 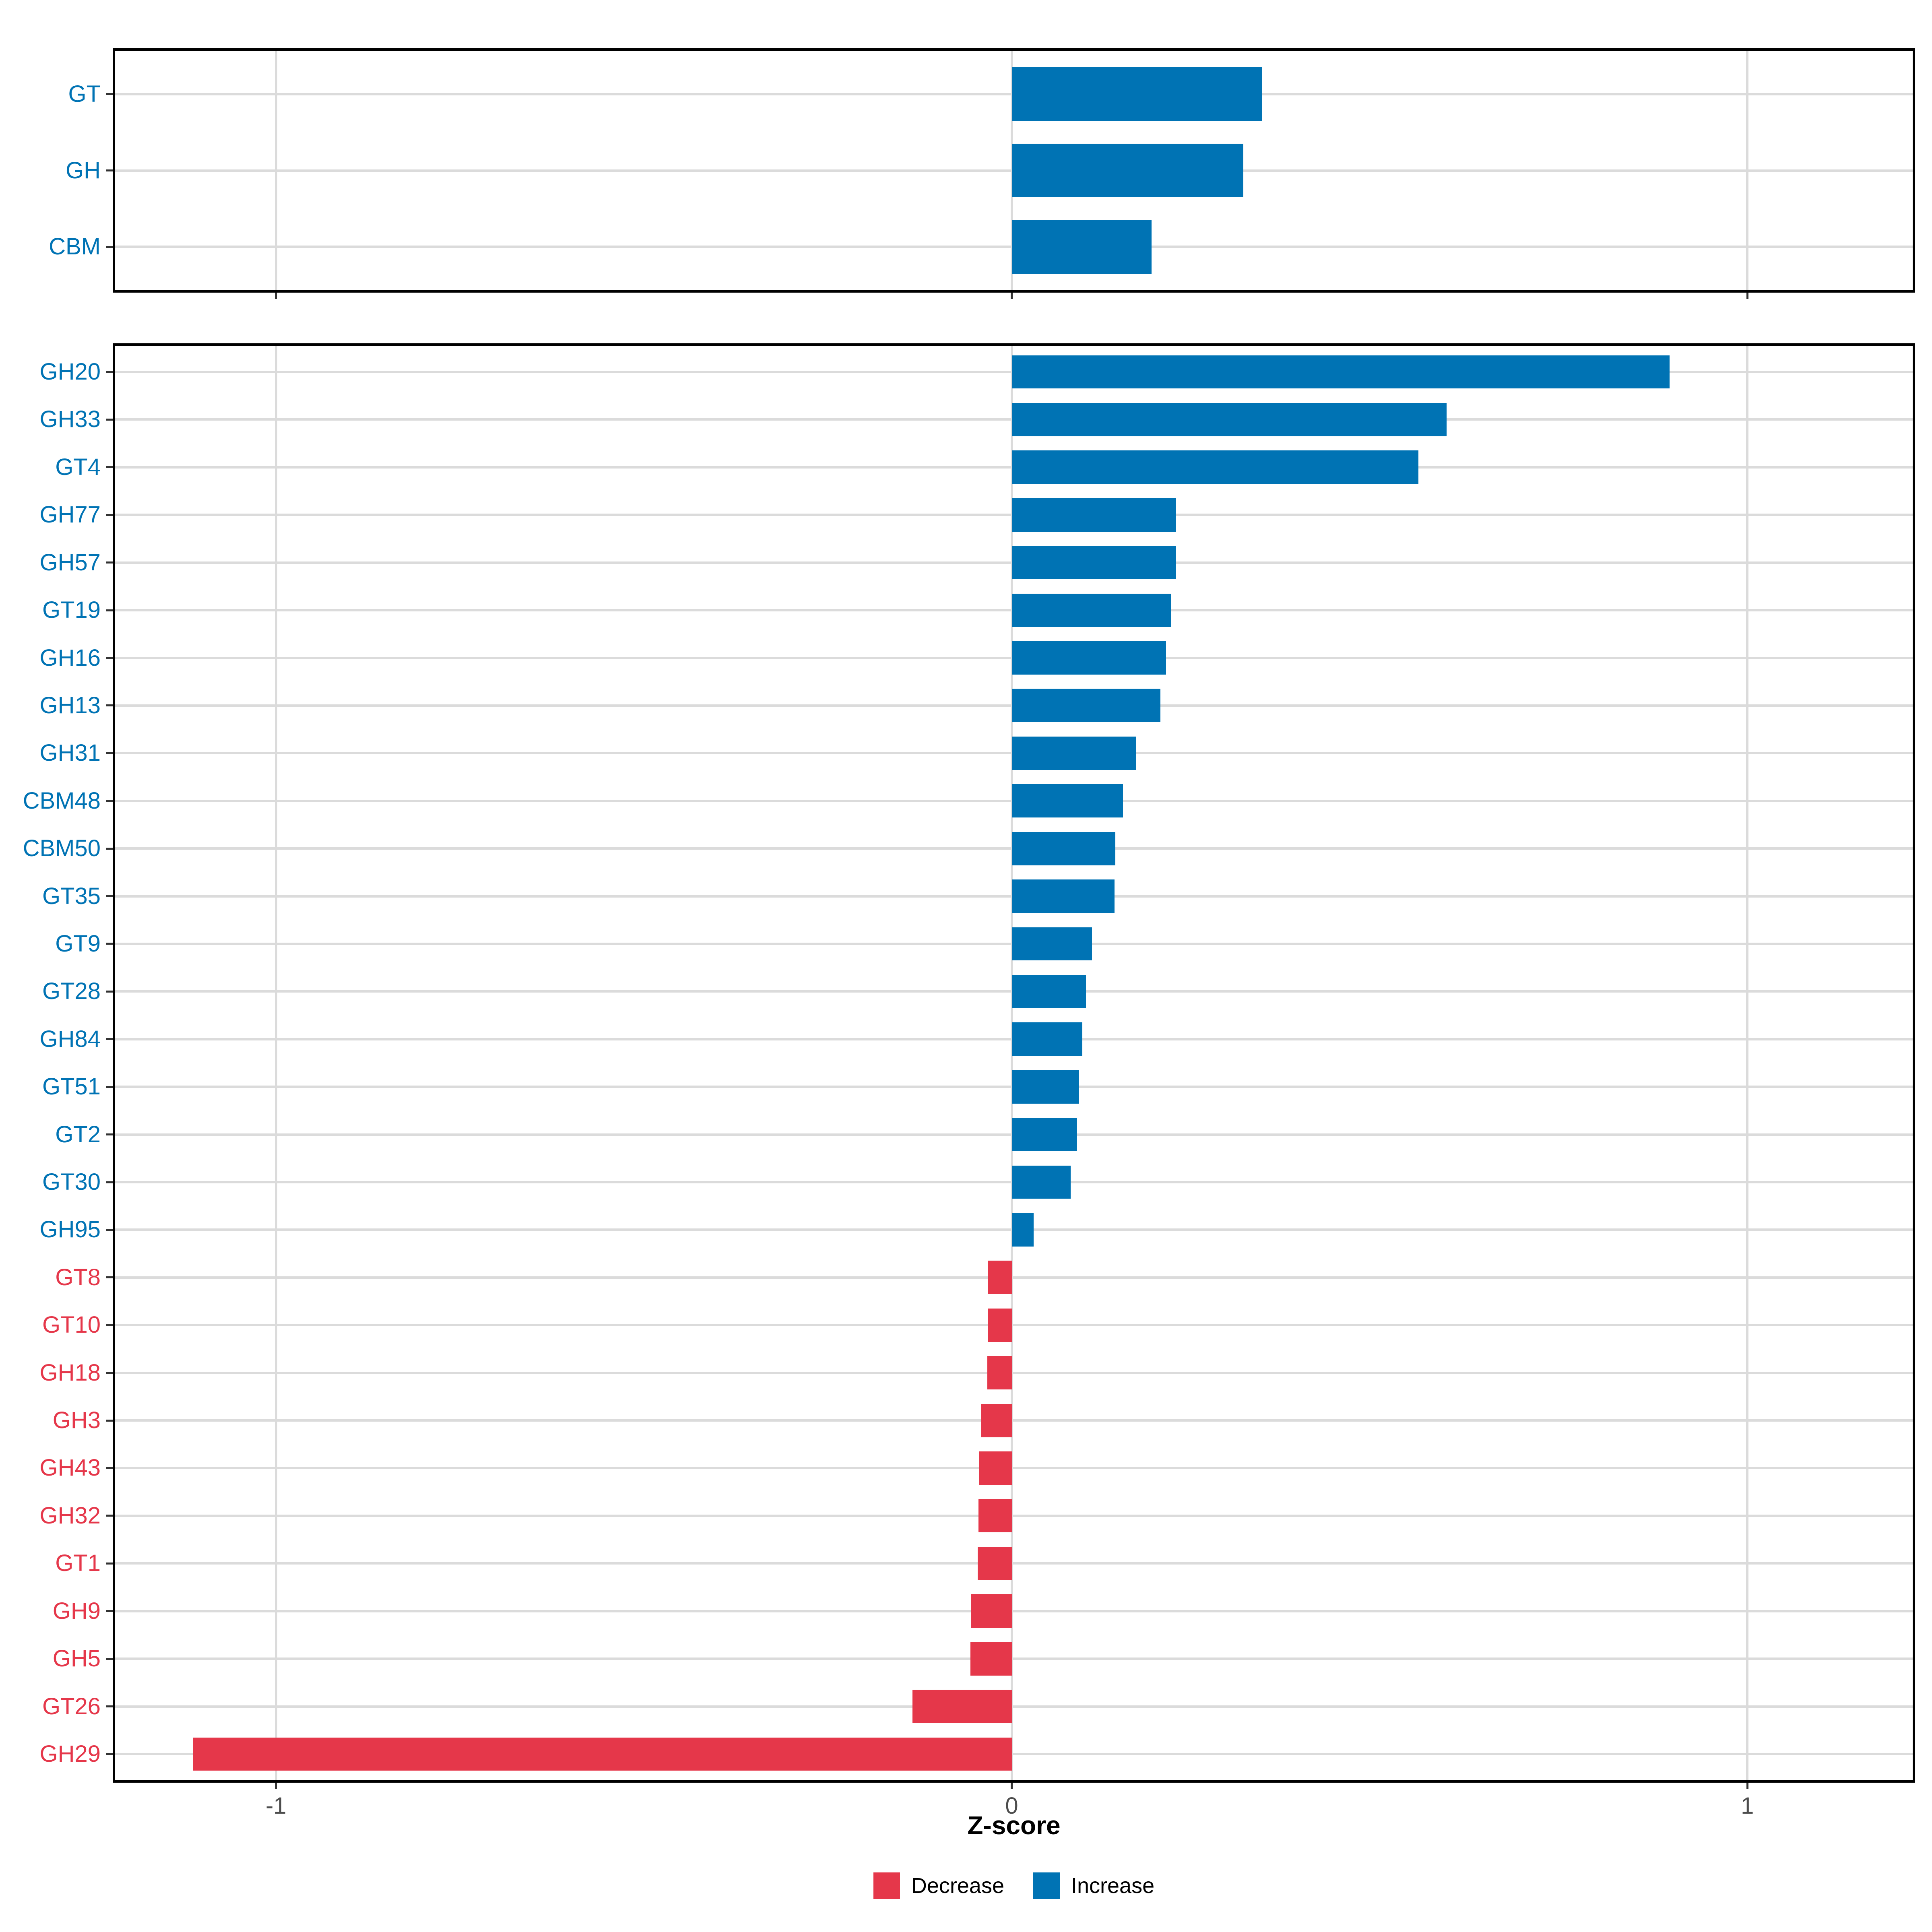 I want to click on bar-GH5, so click(x=991, y=1659).